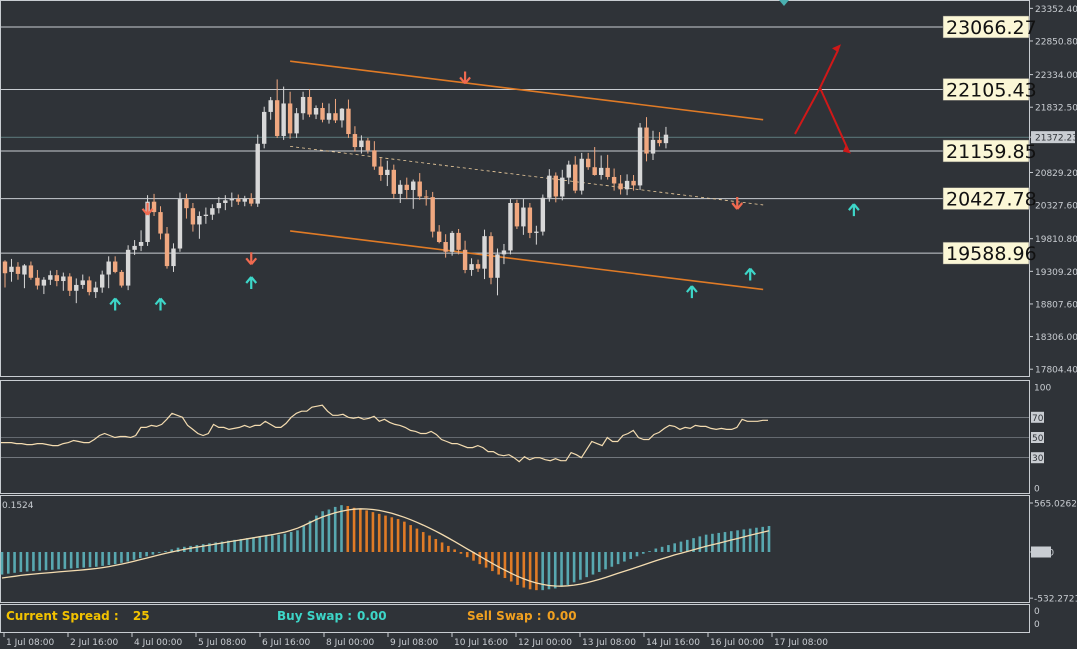  What do you see at coordinates (1037, 417) in the screenshot?
I see `osc-level-badge` at bounding box center [1037, 417].